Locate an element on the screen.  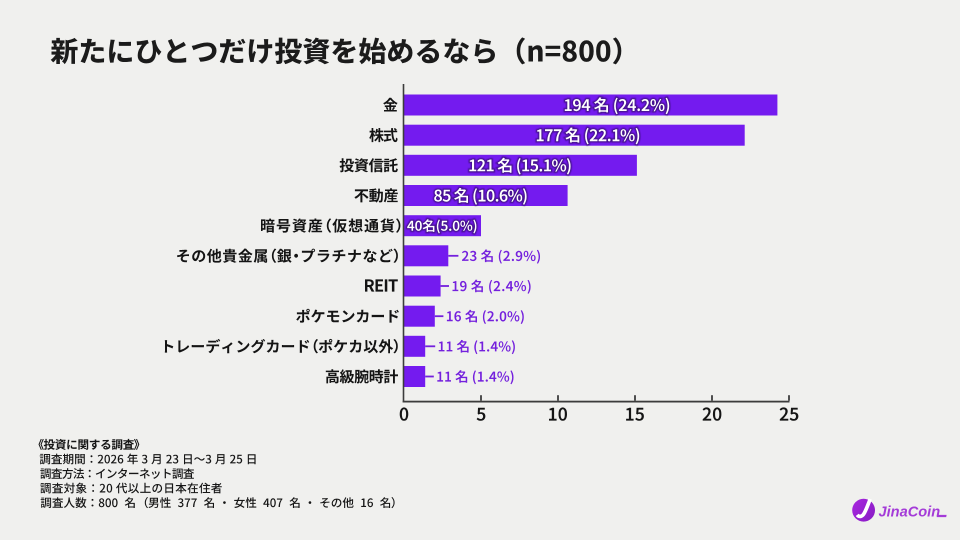
svg-text: JinaCoin is located at coordinates (910, 512).